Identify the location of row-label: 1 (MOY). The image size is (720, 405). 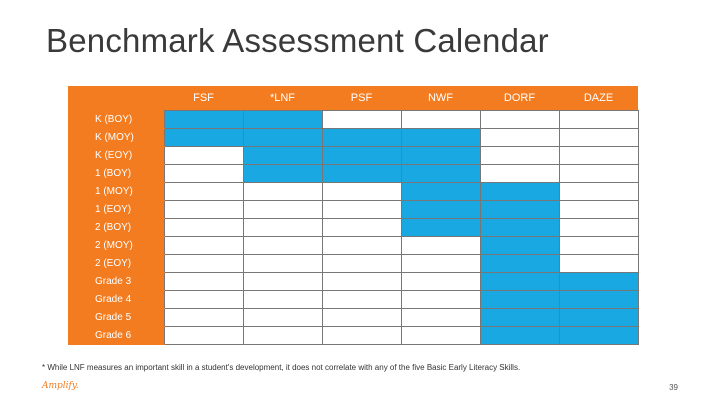
(116, 191).